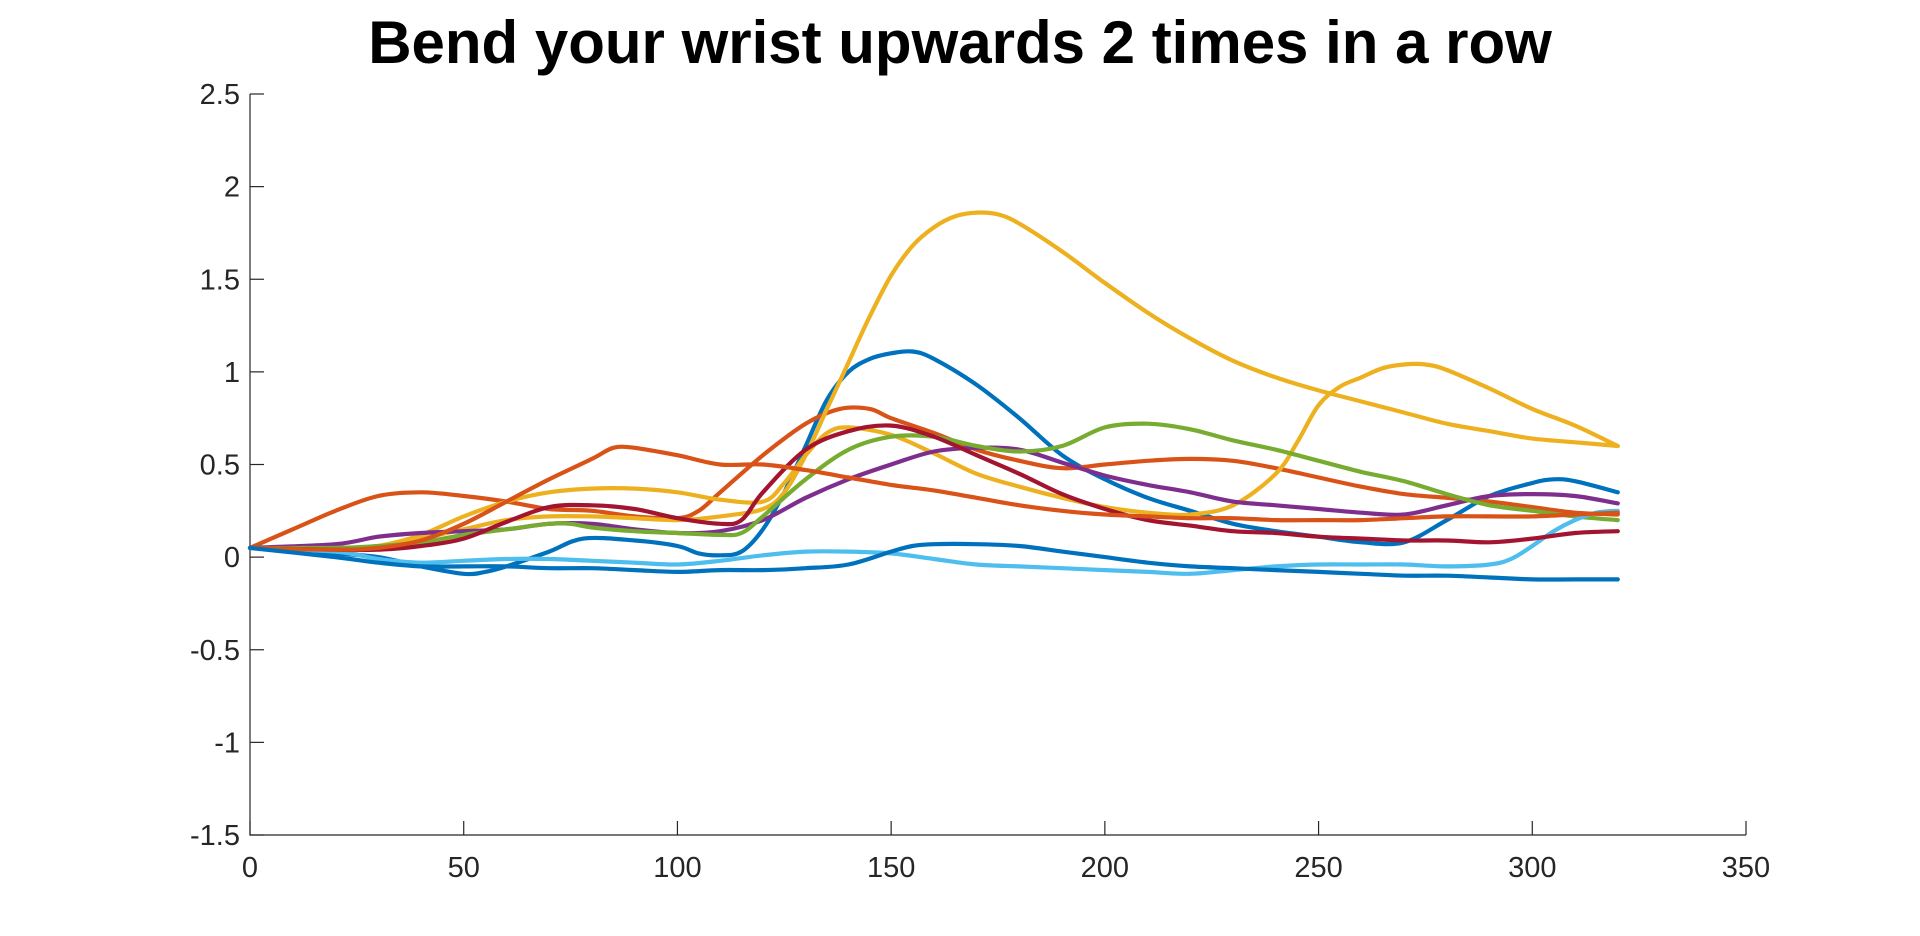 This screenshot has height=936, width=1920. I want to click on y-tick-label: 1, so click(232, 373).